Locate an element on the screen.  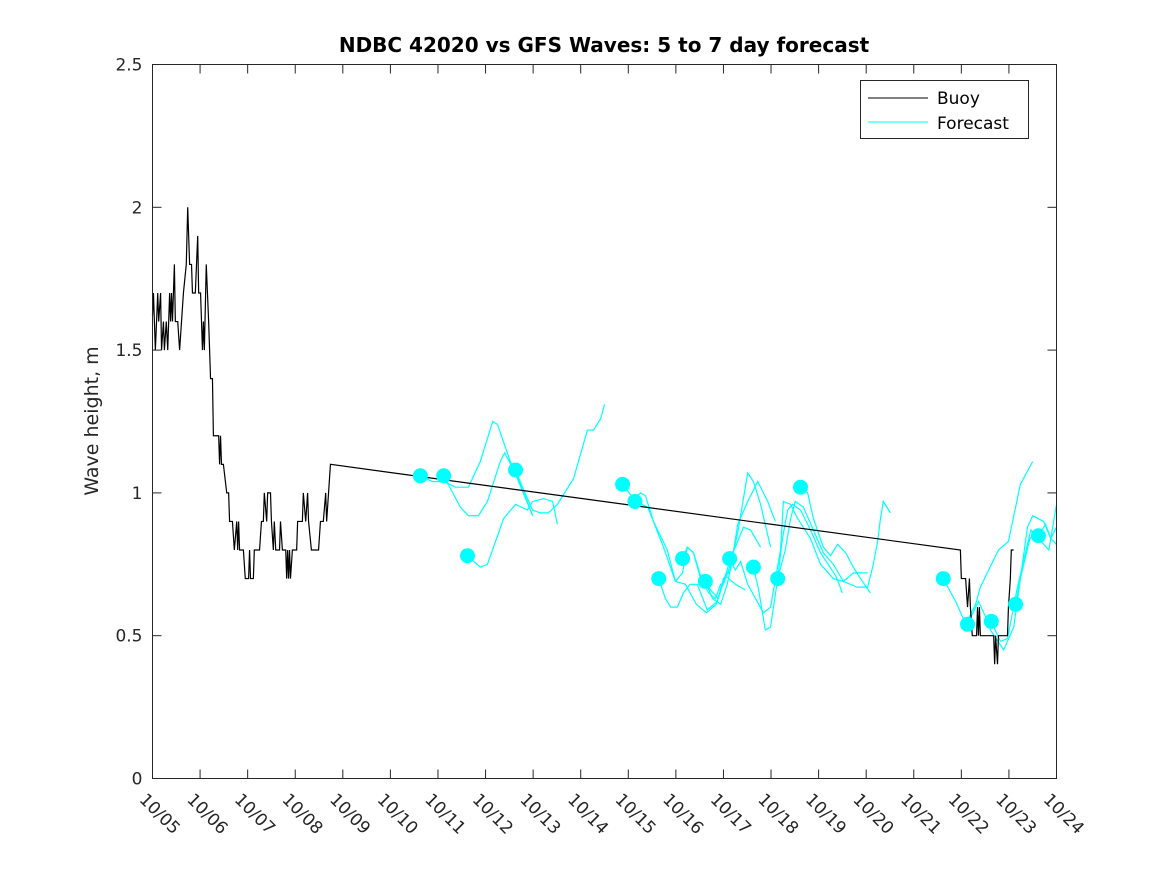
x-tick-label: 10/08 is located at coordinates (302, 814).